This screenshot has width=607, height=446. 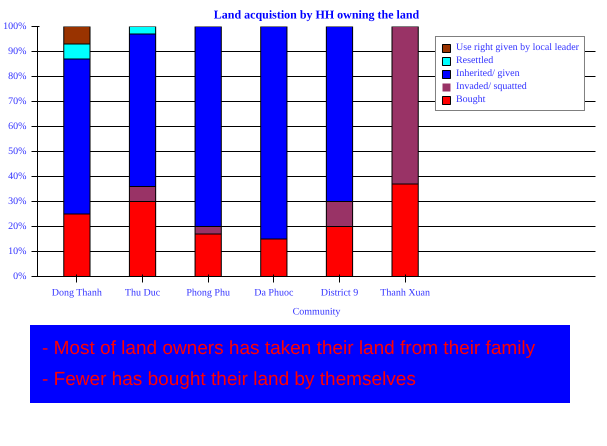 What do you see at coordinates (17, 76) in the screenshot?
I see `y-tick-label: 80%` at bounding box center [17, 76].